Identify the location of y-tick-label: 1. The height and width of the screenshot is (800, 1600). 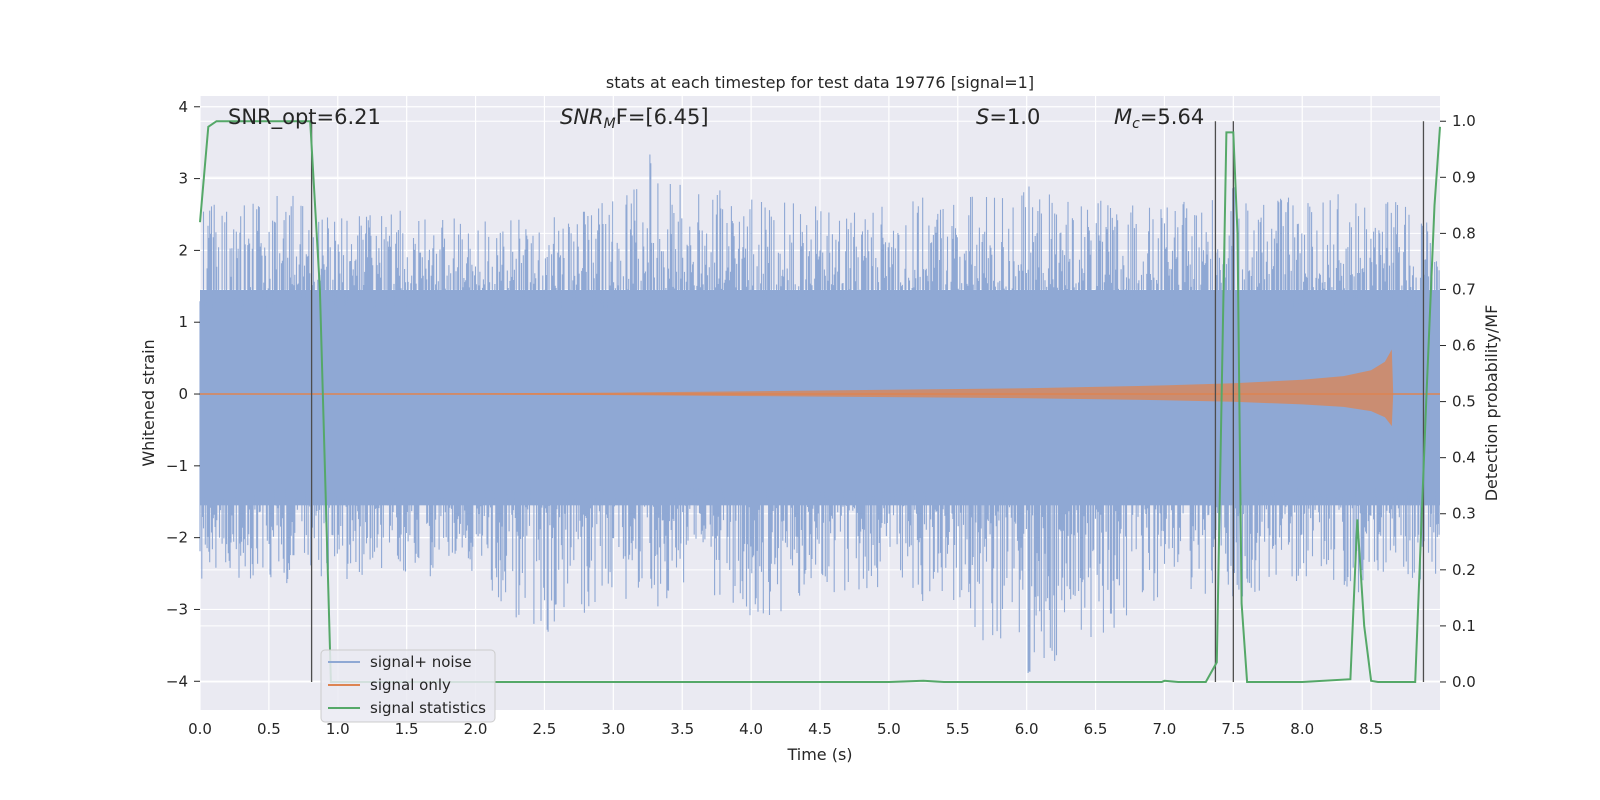
(183, 322).